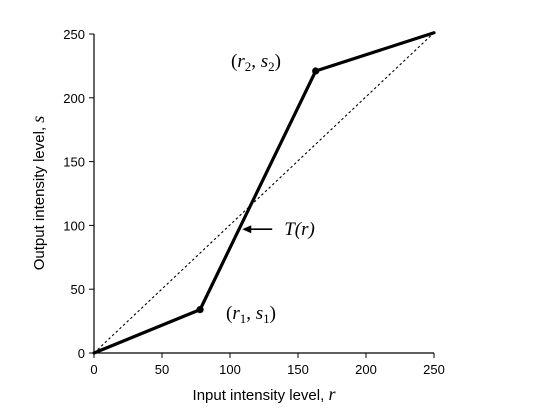 This screenshot has width=533, height=416. I want to click on x-tick-label: 100, so click(230, 369).